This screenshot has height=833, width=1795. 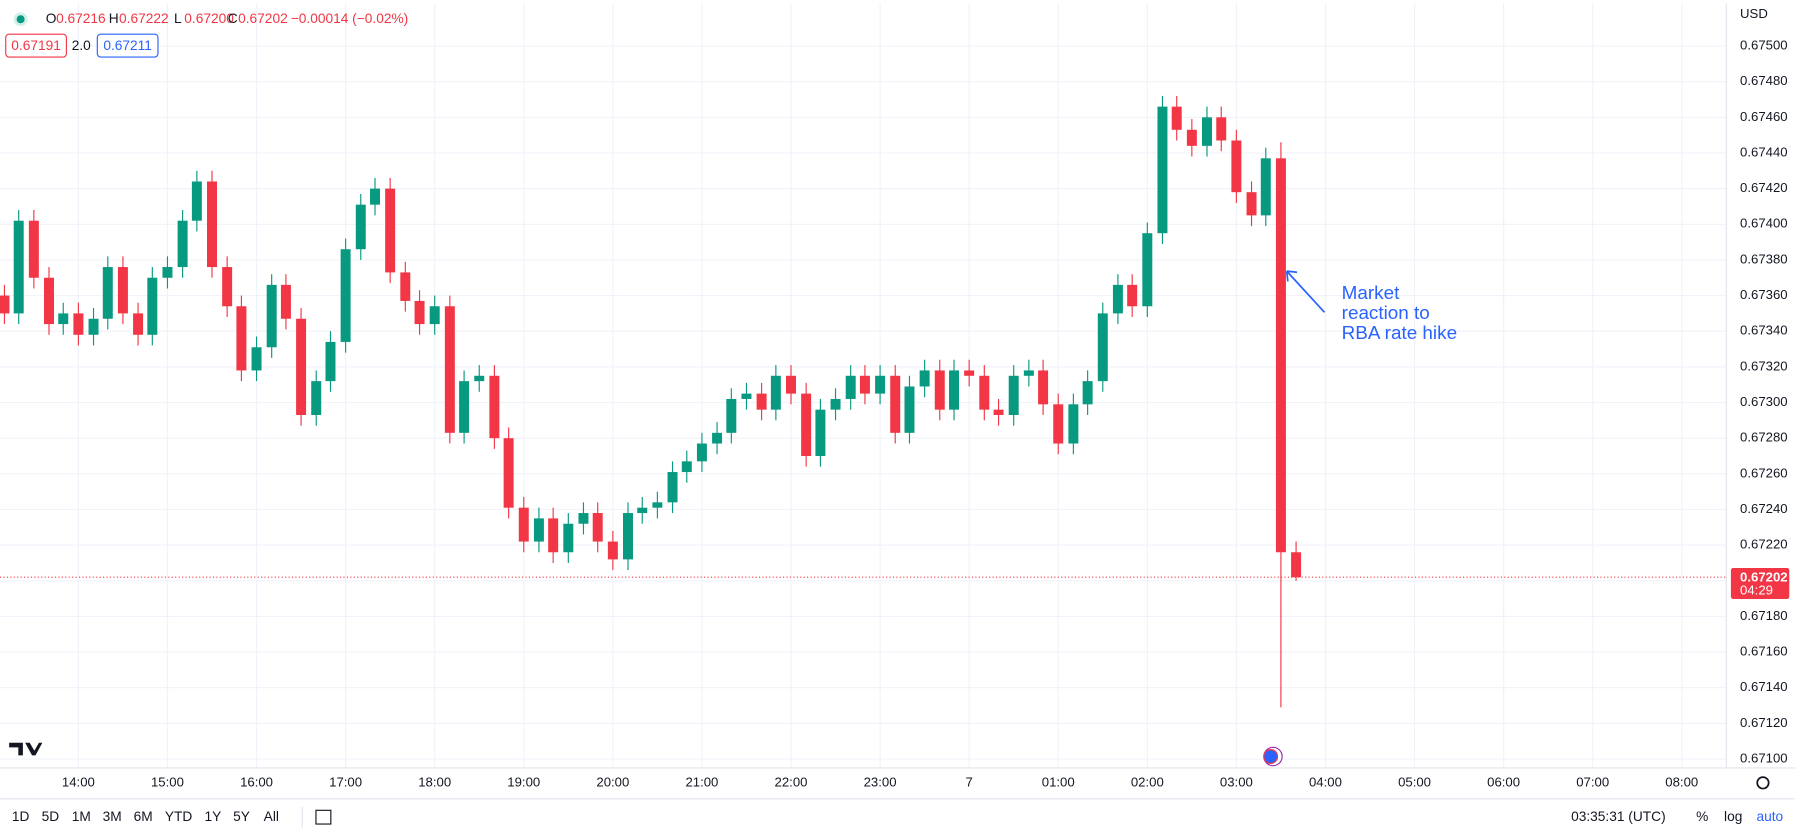 I want to click on x-tick-label: 03:00, so click(x=1236, y=781).